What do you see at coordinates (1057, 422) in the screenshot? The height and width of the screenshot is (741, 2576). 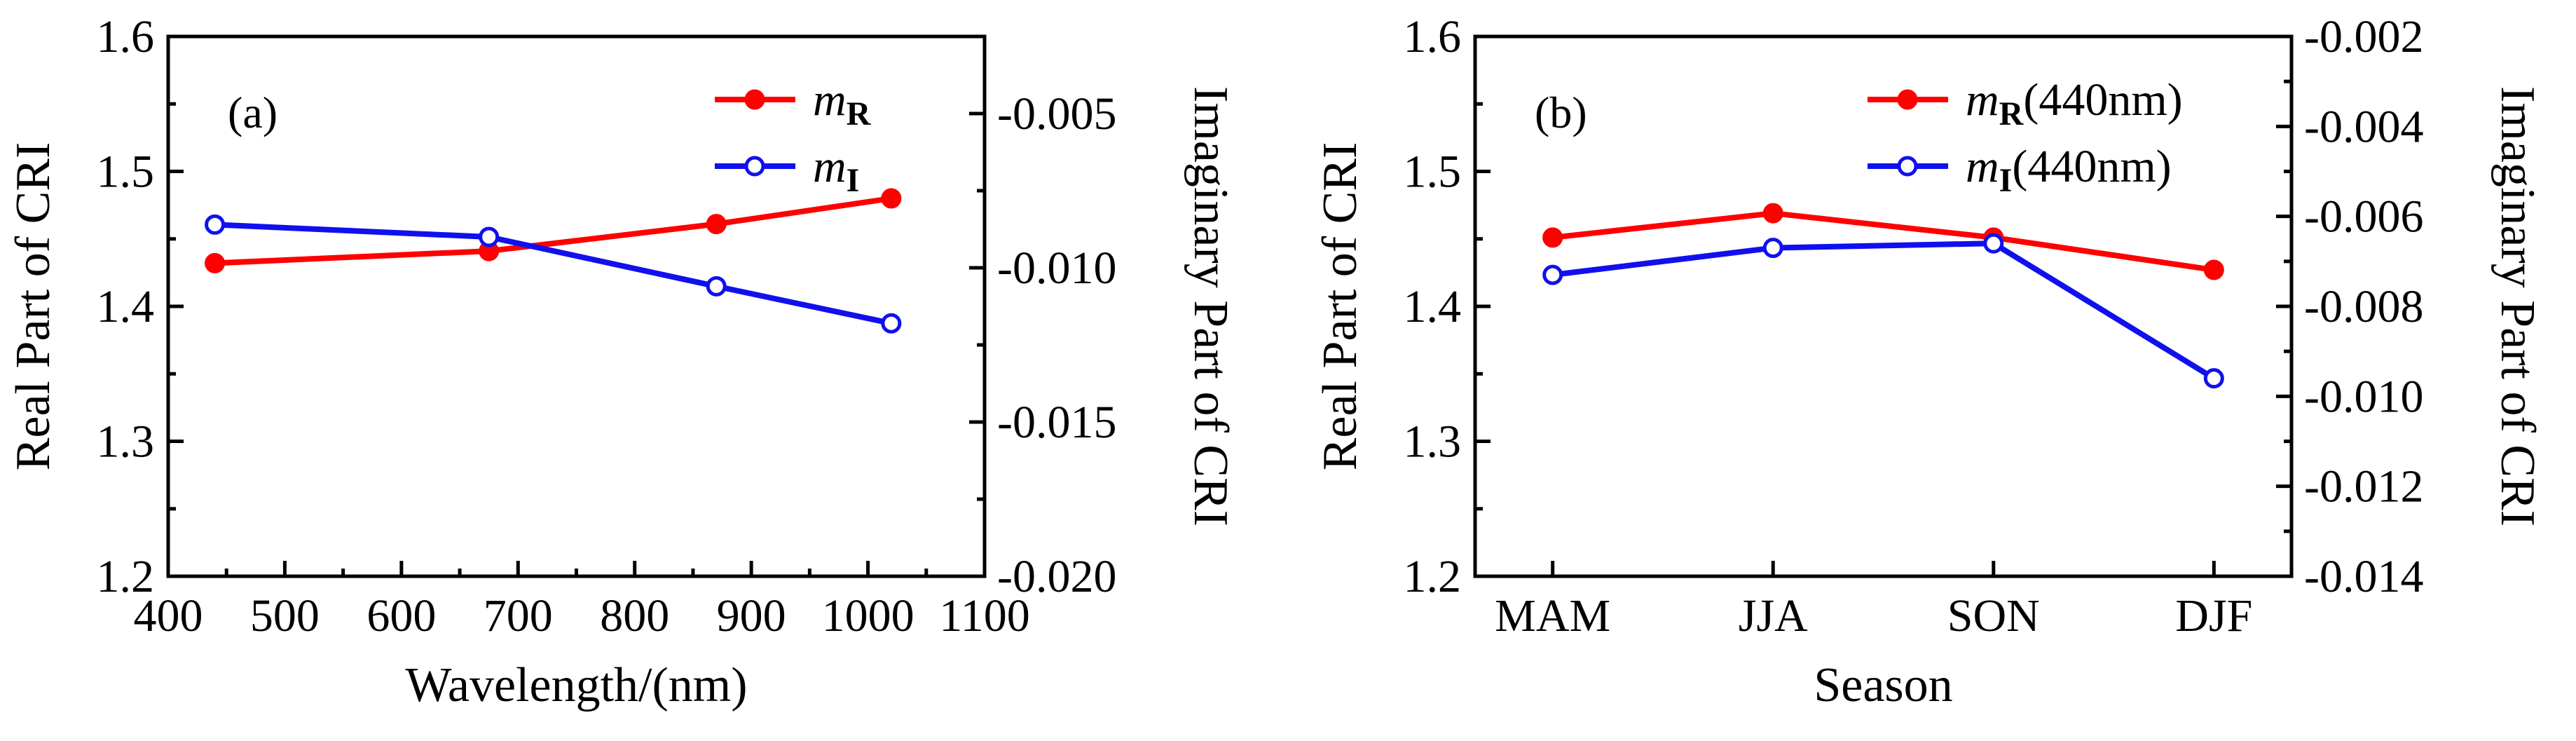 I see `y2-tick-label: -0.015` at bounding box center [1057, 422].